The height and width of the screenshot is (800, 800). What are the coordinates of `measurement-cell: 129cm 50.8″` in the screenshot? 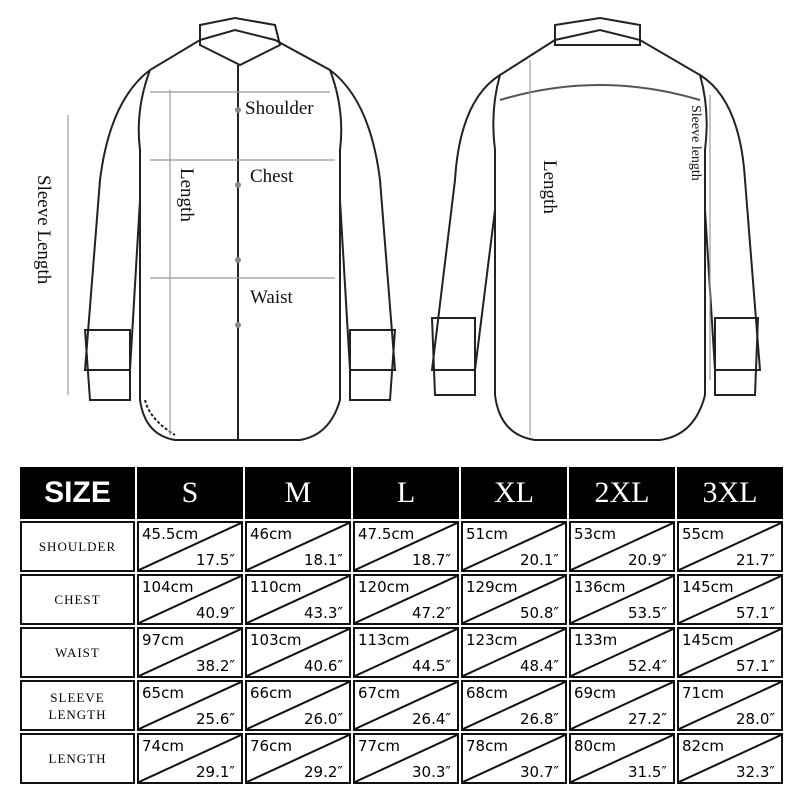 It's located at (514, 599).